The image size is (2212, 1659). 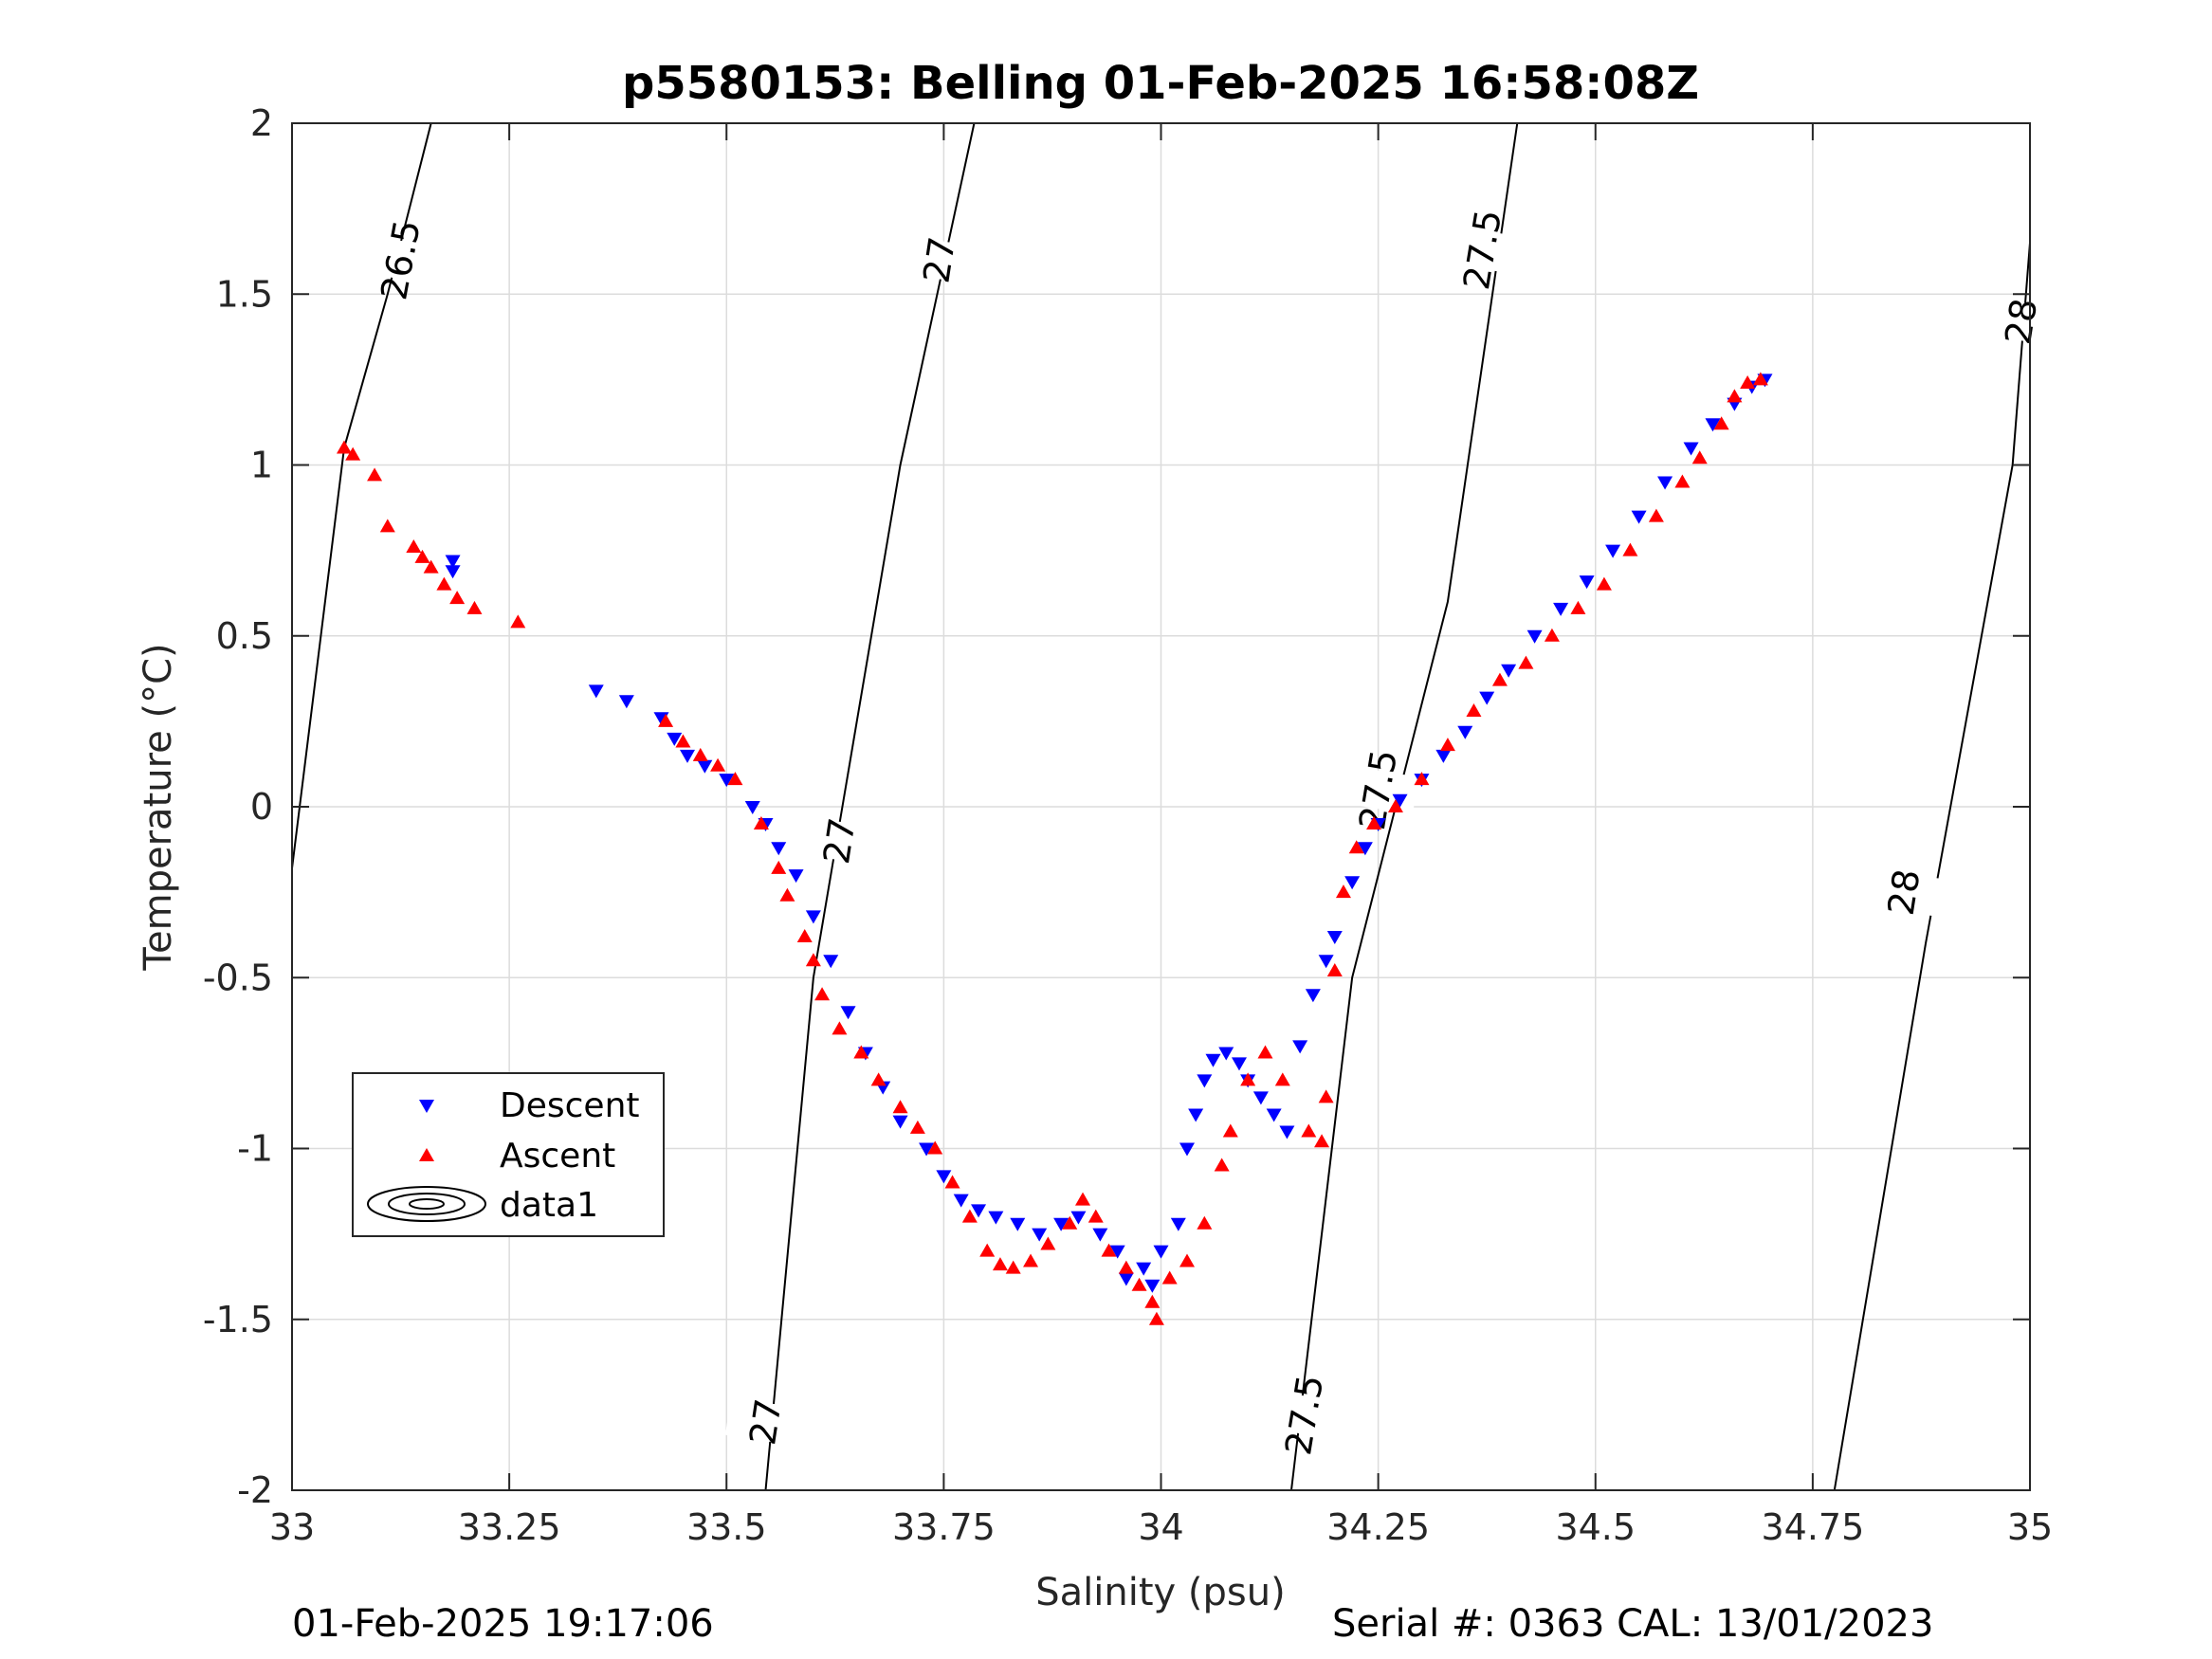 I want to click on chart-title: p5580153: Belling 01-Feb-2025 16:58:08Z, so click(x=1160, y=83).